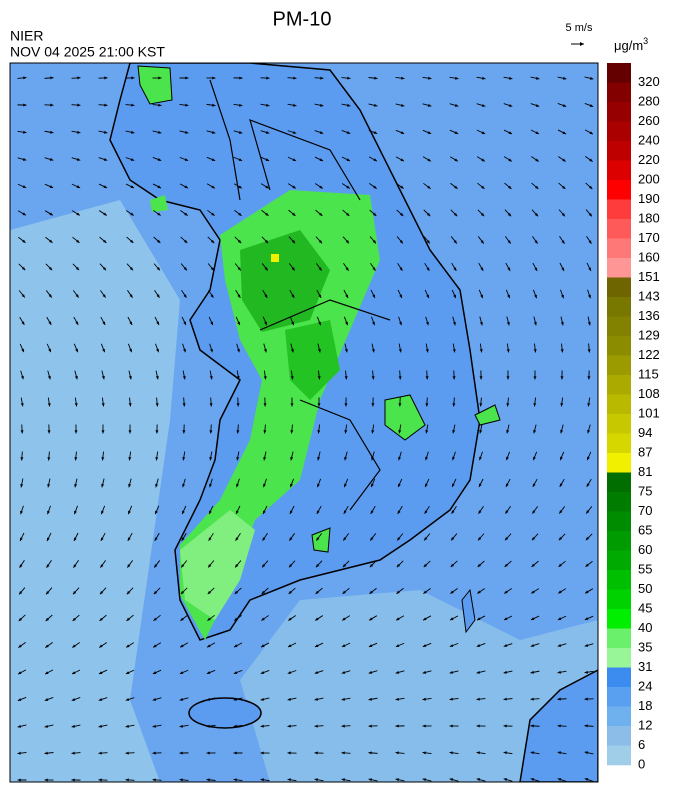 The image size is (673, 795). I want to click on colorbar-label: 94, so click(645, 432).